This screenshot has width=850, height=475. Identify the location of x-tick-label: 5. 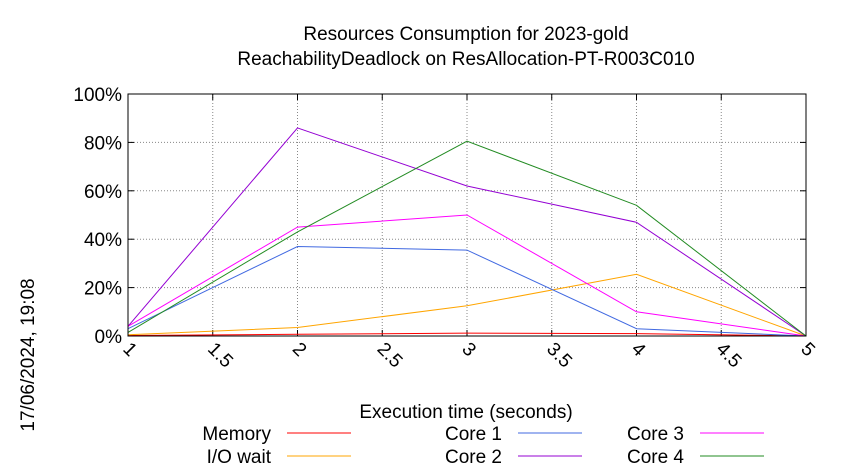
(807, 350).